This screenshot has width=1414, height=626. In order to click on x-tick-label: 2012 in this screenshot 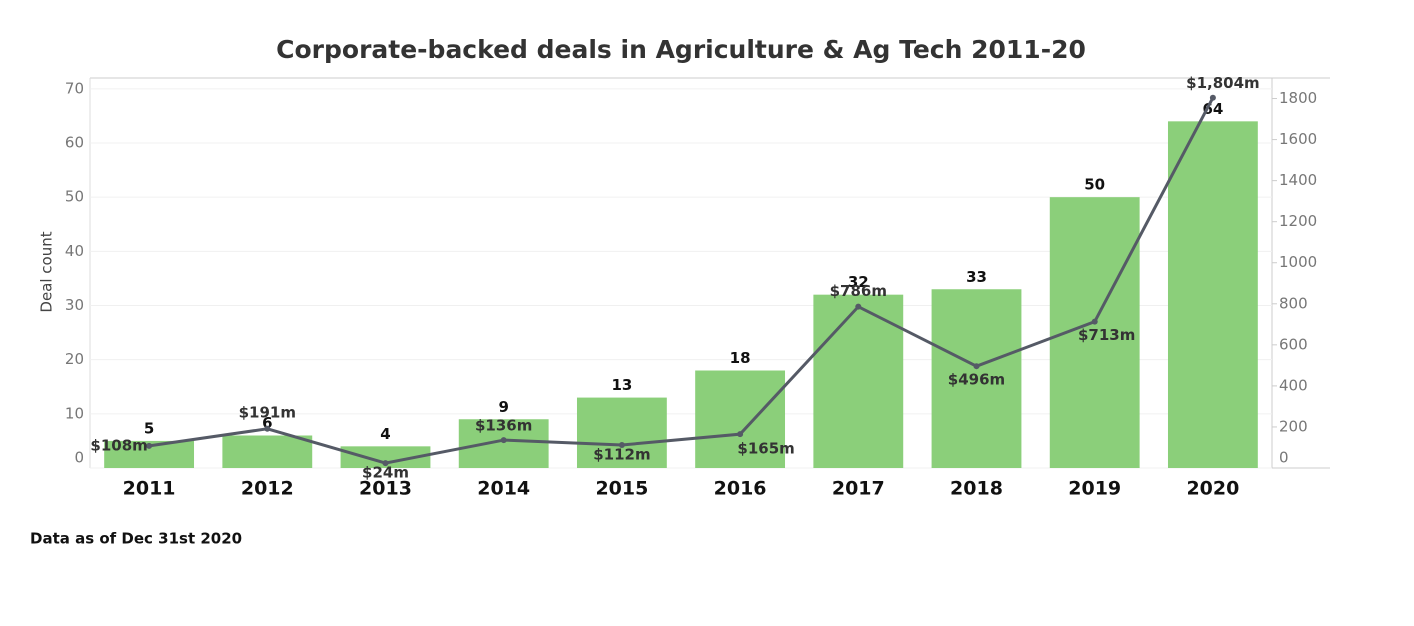, I will do `click(267, 489)`.